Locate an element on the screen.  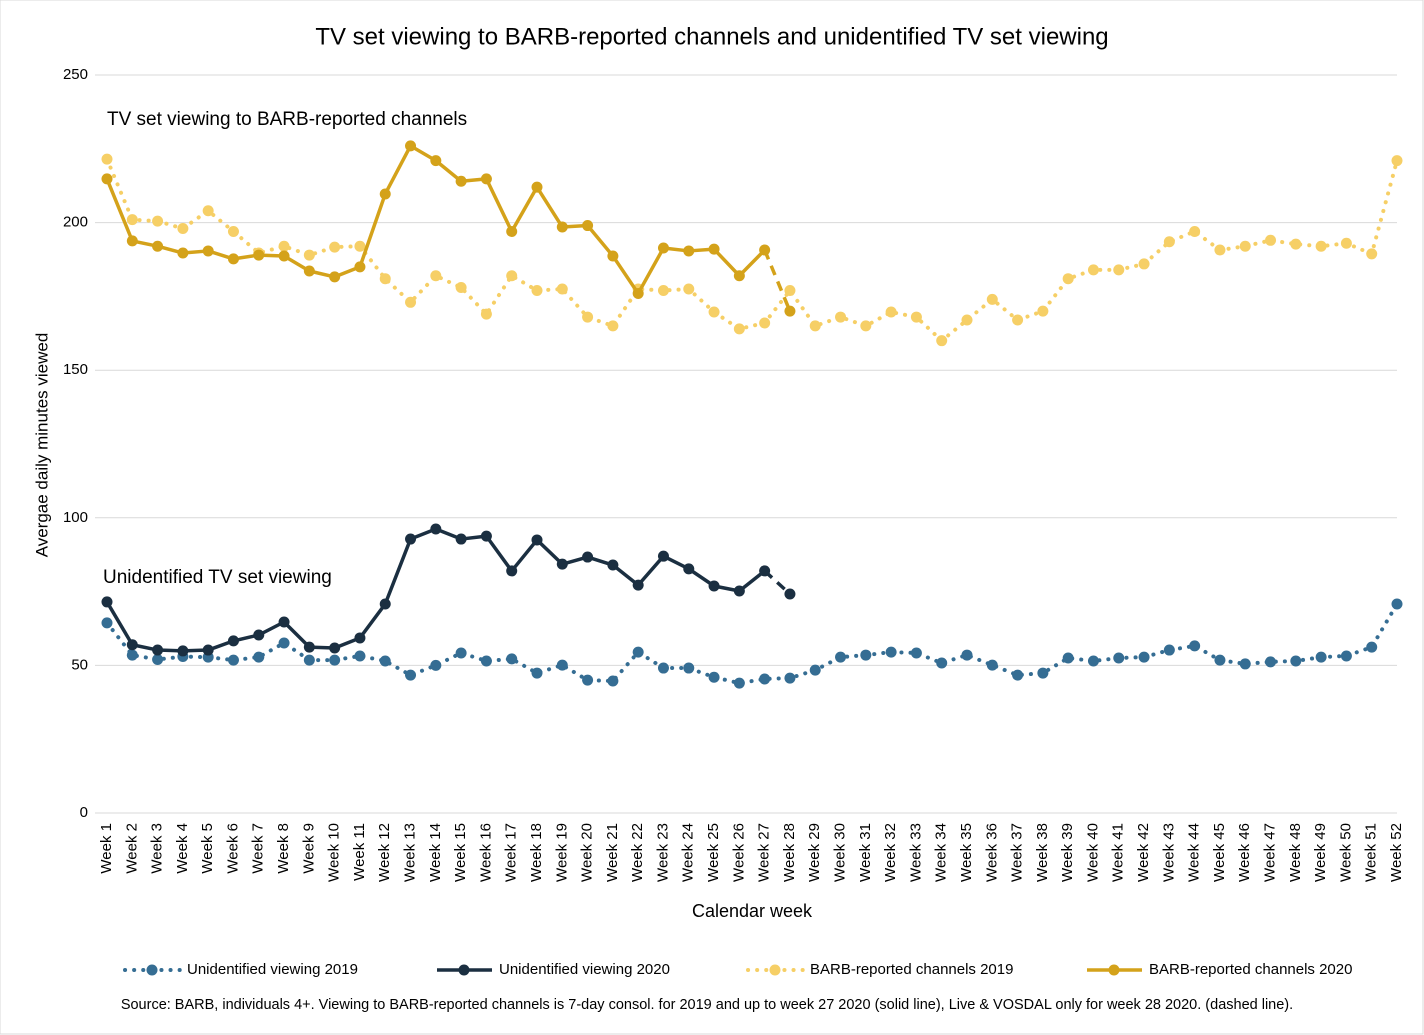
legend-label: BARB-reported channels 2019 is located at coordinates (911, 969).